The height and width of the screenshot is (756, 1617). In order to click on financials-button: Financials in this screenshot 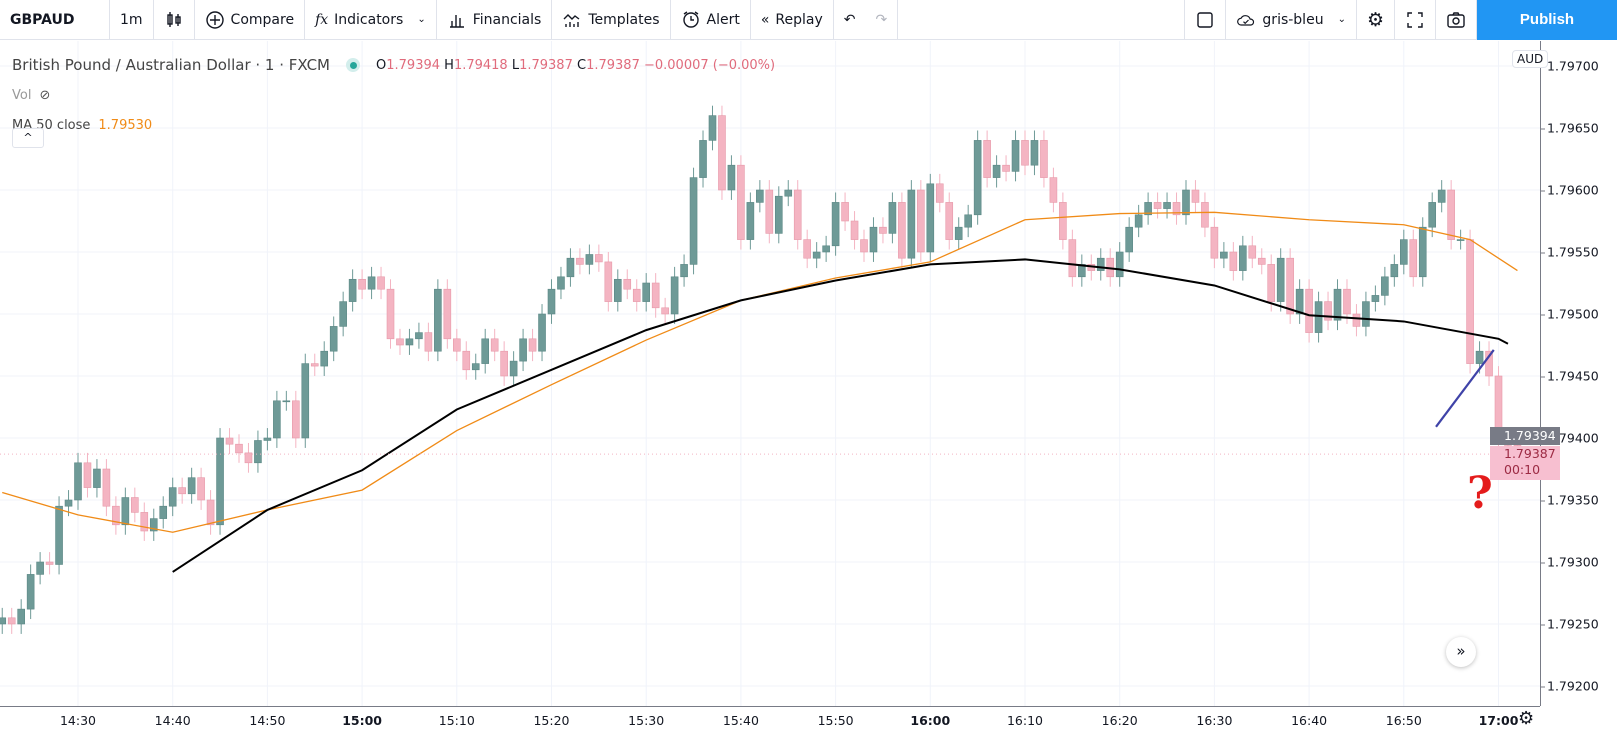, I will do `click(495, 20)`.